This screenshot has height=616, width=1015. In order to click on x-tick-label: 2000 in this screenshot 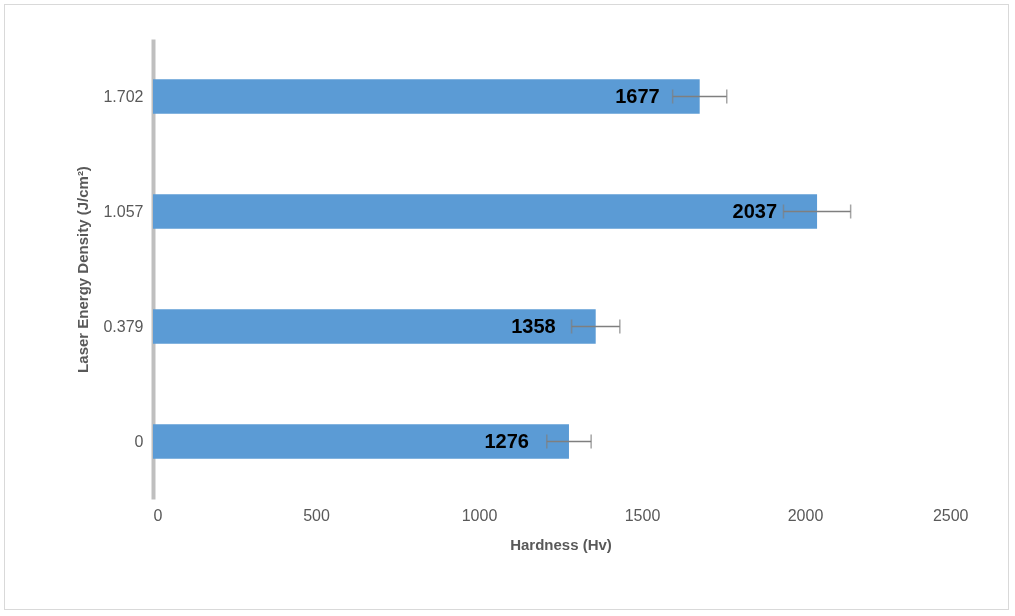, I will do `click(805, 515)`.